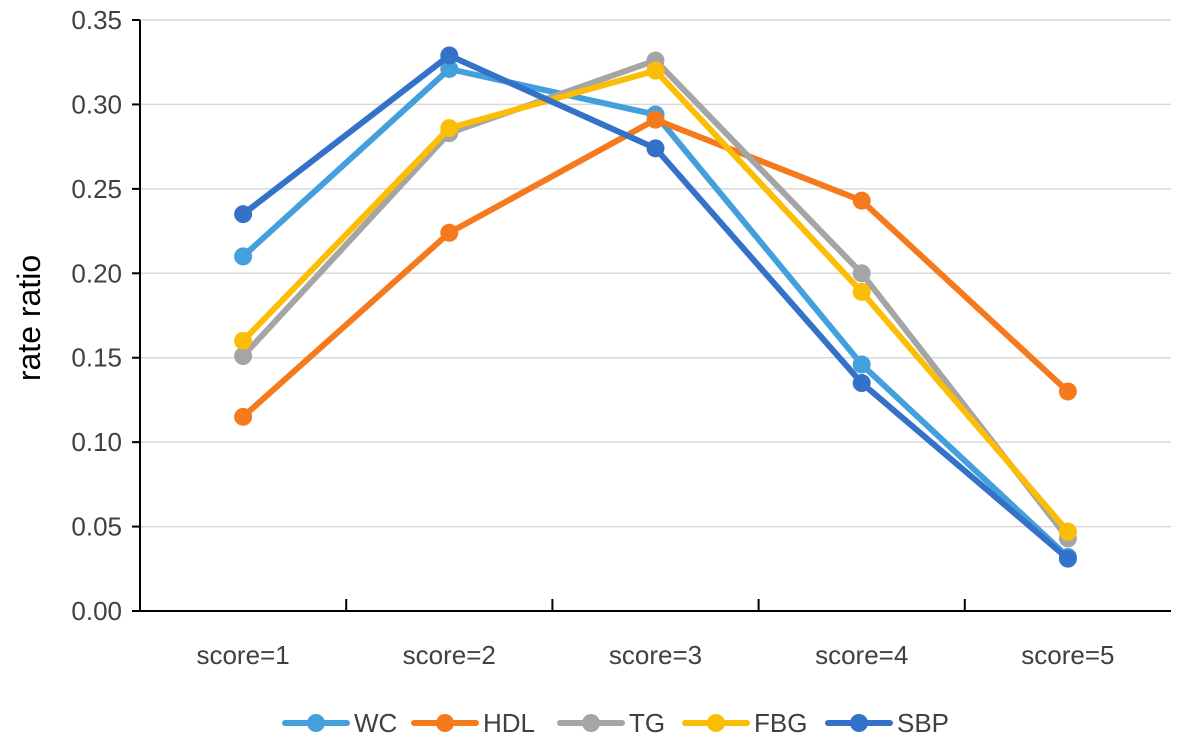 Image resolution: width=1181 pixels, height=746 pixels. Describe the element at coordinates (96, 611) in the screenshot. I see `y-tick-label: 0.00` at that location.